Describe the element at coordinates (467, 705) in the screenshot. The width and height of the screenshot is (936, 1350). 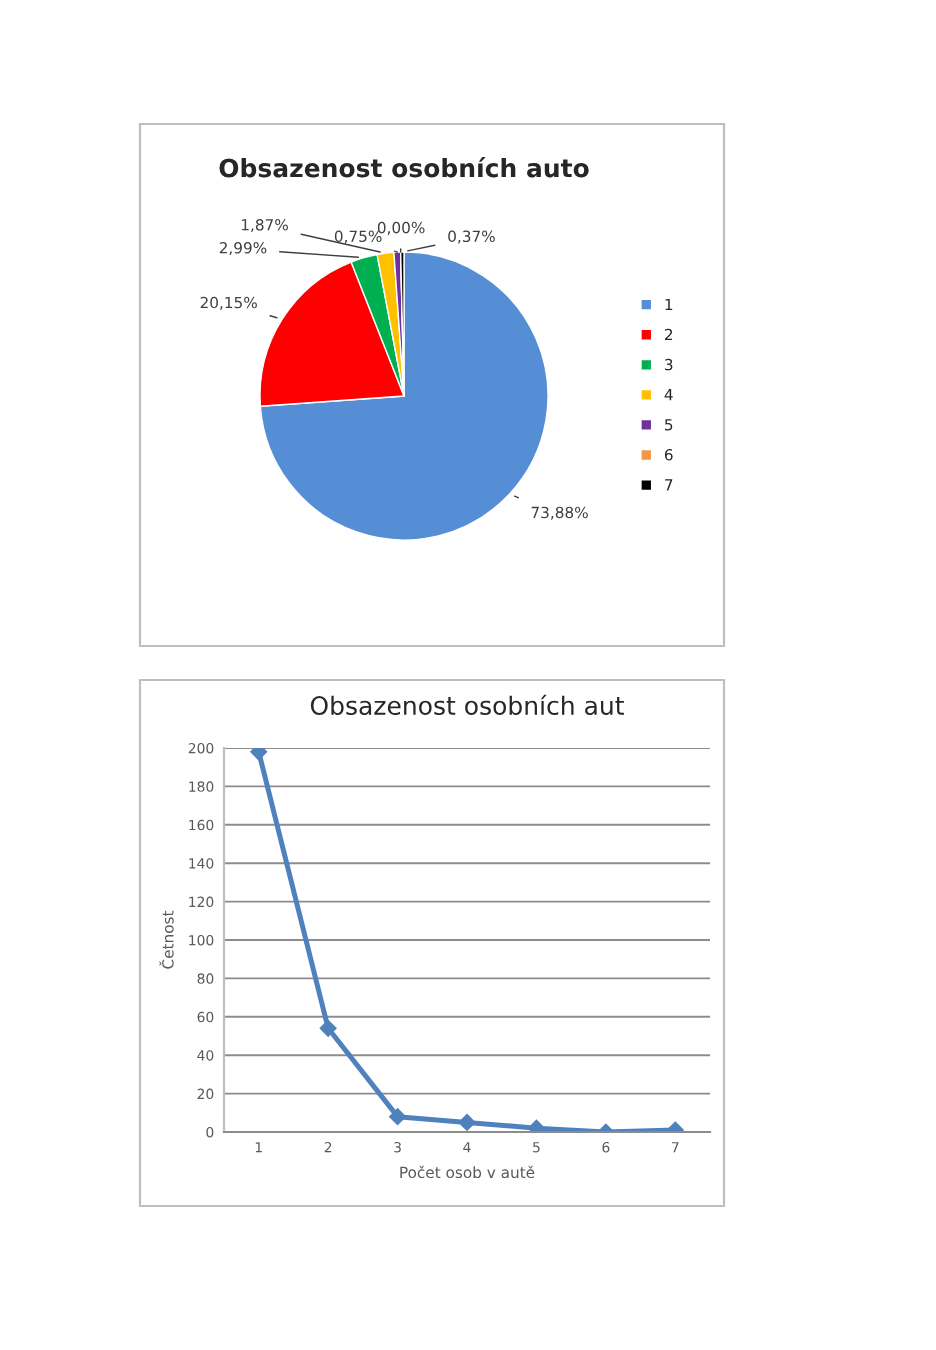
I see `chart-title: Obsazenost osobních aut` at that location.